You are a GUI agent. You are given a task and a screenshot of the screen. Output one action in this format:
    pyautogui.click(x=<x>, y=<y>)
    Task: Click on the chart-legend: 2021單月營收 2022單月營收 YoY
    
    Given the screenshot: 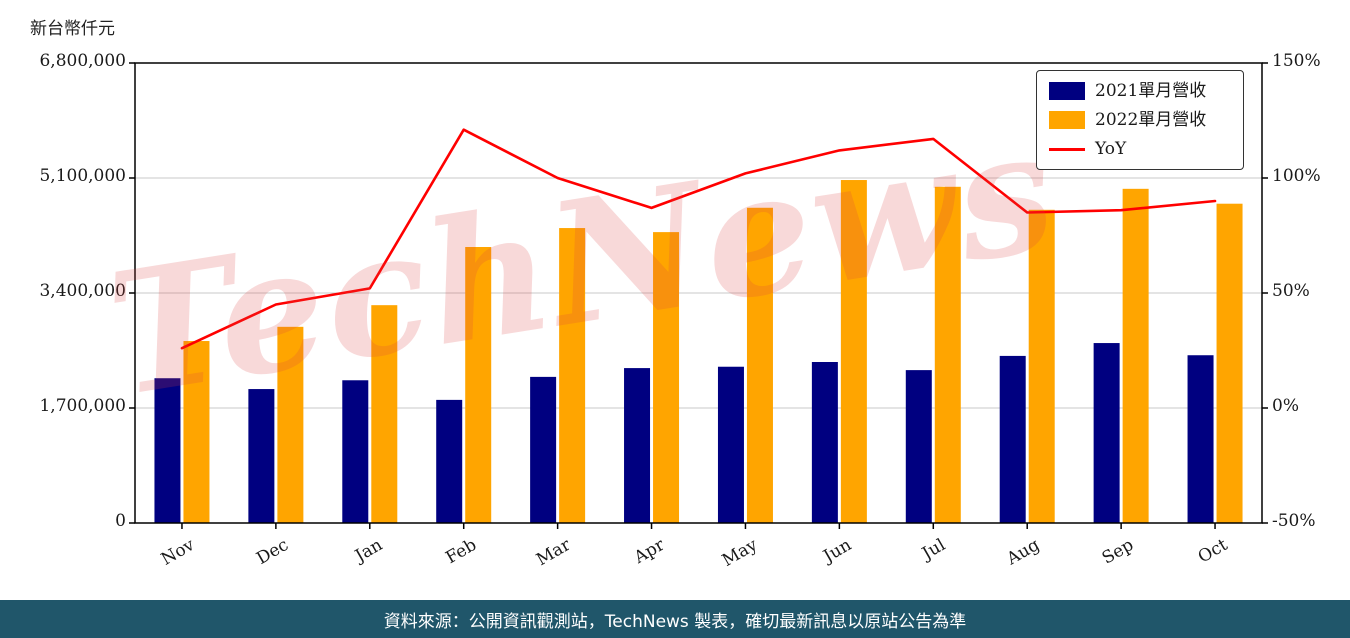 What is the action you would take?
    pyautogui.click(x=1140, y=120)
    